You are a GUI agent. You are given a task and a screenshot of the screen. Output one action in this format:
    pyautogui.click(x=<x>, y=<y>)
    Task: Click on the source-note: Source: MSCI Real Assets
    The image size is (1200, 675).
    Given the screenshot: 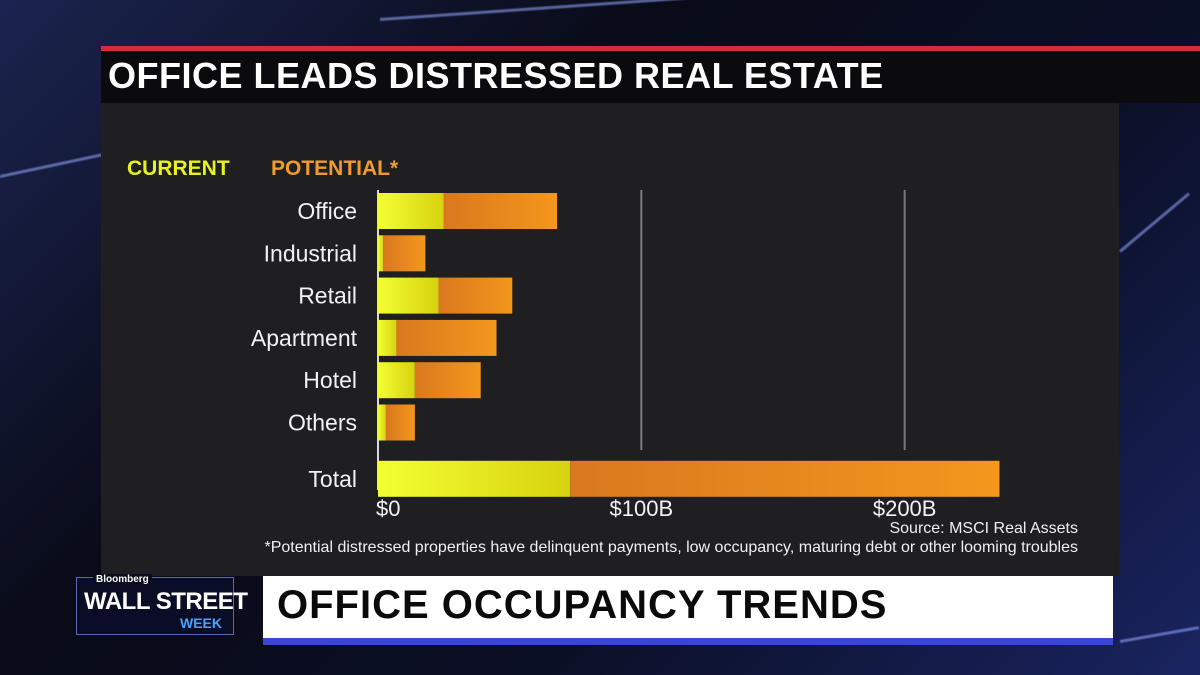 What is the action you would take?
    pyautogui.click(x=983, y=528)
    